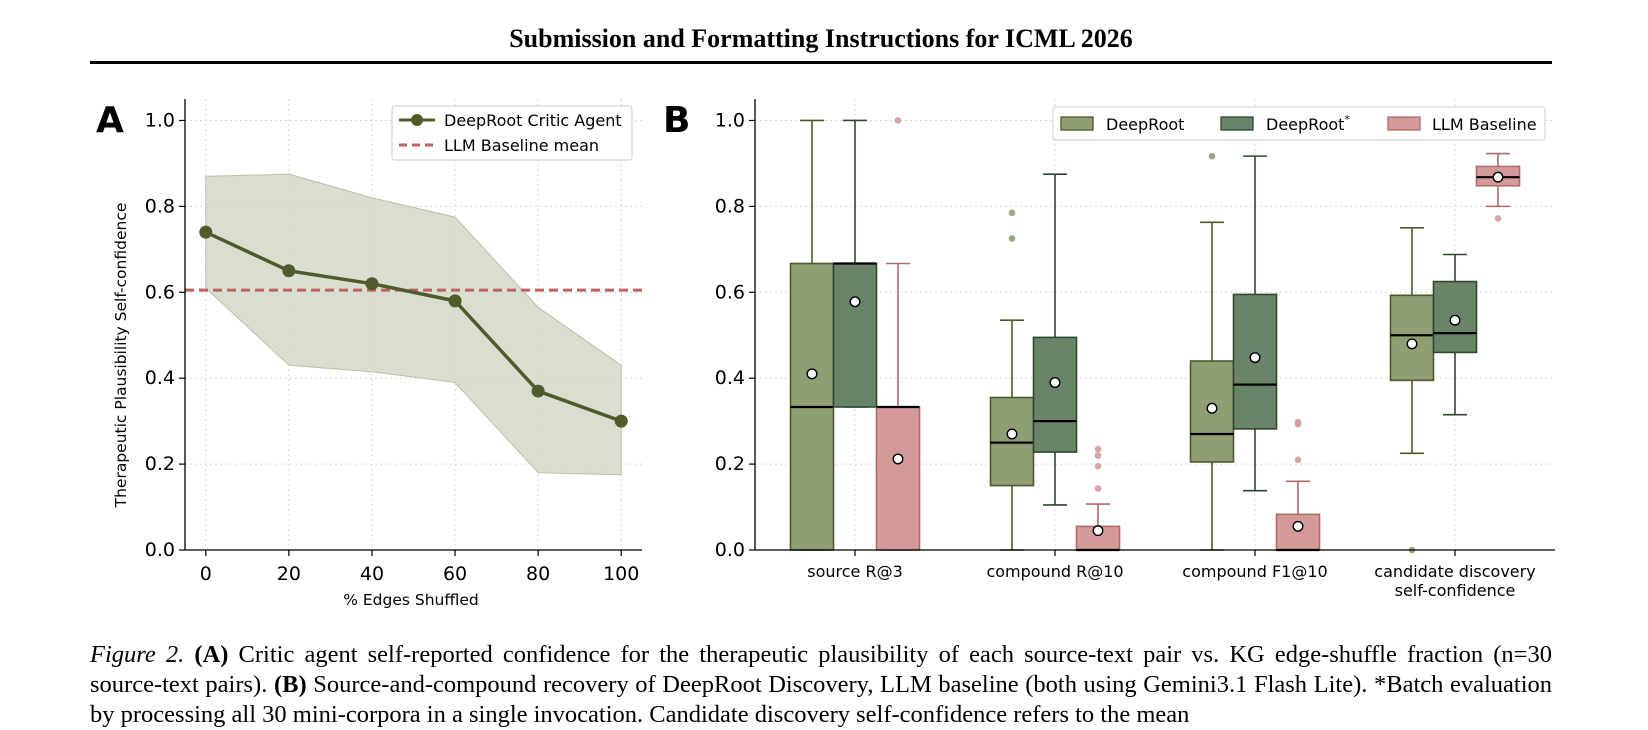  I want to click on confidence-band, so click(413, 324).